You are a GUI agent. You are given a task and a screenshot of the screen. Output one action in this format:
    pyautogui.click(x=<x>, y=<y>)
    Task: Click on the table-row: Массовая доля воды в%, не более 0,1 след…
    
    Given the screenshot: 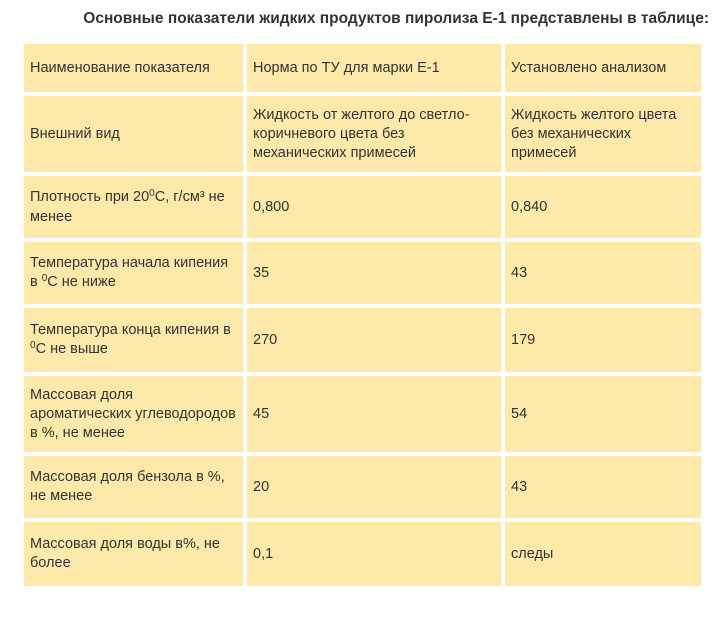 What is the action you would take?
    pyautogui.click(x=362, y=554)
    